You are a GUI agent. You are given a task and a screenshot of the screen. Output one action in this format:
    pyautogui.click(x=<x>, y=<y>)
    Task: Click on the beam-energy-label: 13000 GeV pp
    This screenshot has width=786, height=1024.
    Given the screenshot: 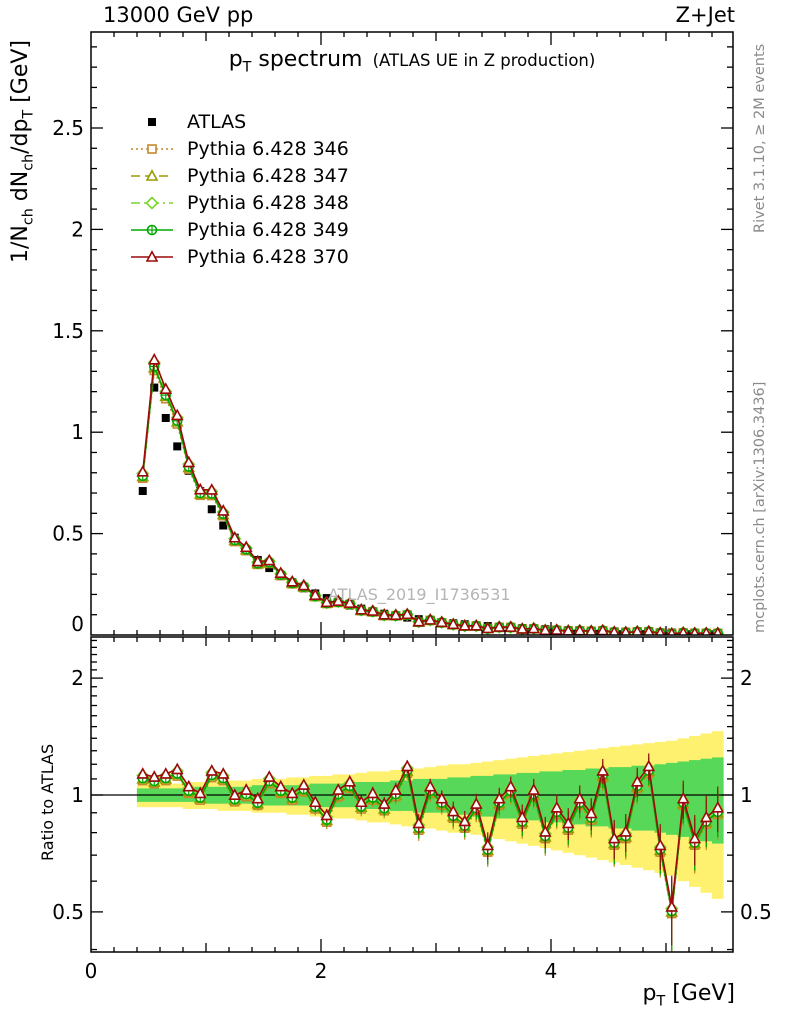 What is the action you would take?
    pyautogui.click(x=178, y=15)
    